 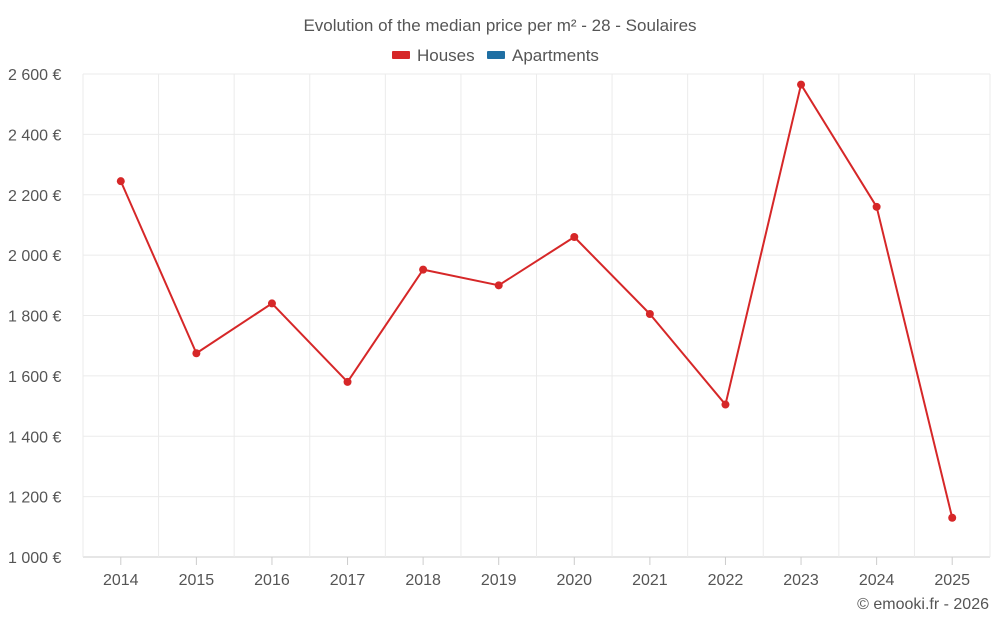 I want to click on x-tick-label: 2014, so click(x=121, y=580).